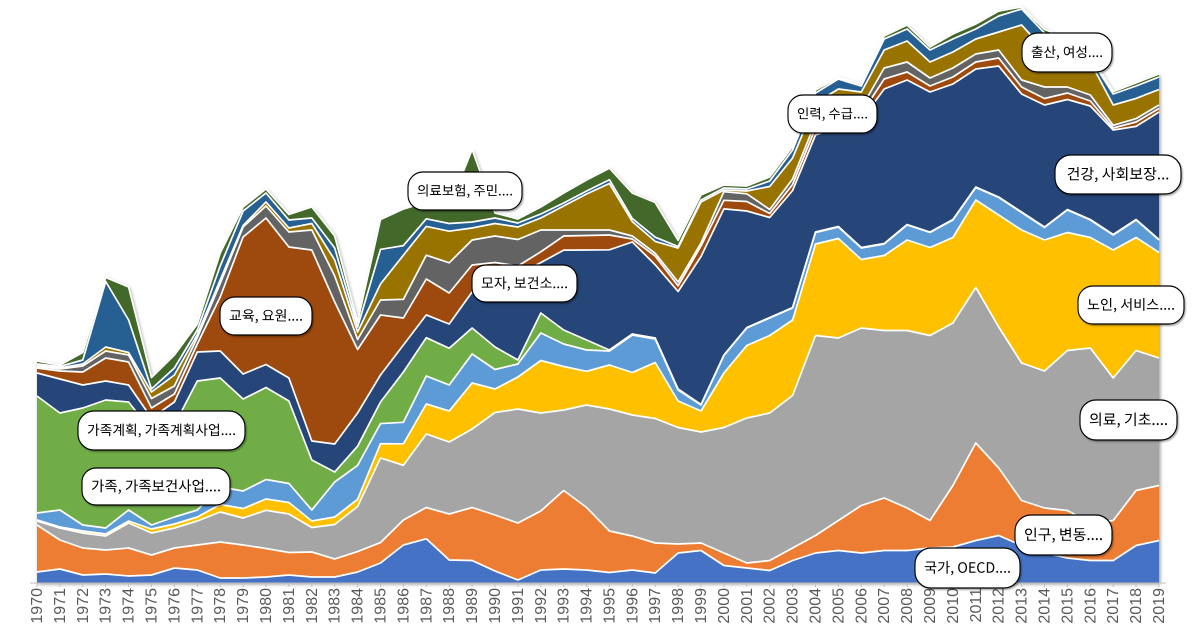 This screenshot has height=626, width=1200. What do you see at coordinates (106, 606) in the screenshot?
I see `svg-text: 1973` at bounding box center [106, 606].